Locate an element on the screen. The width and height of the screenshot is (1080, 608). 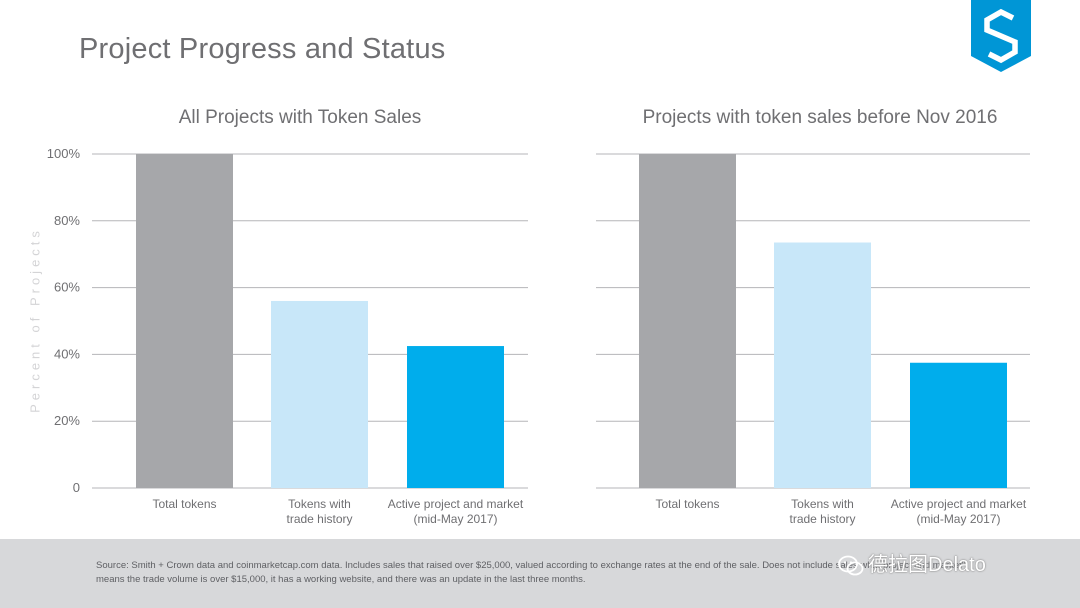
wechat-icon is located at coordinates (851, 565).